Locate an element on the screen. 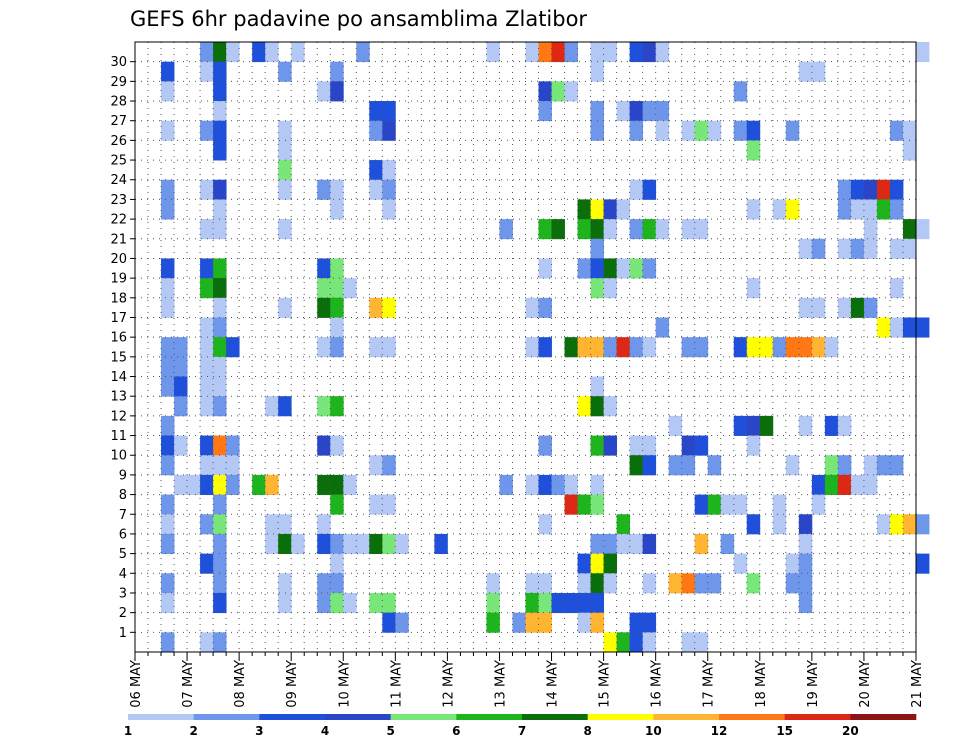  y-tick-label: 5 is located at coordinates (123, 554).